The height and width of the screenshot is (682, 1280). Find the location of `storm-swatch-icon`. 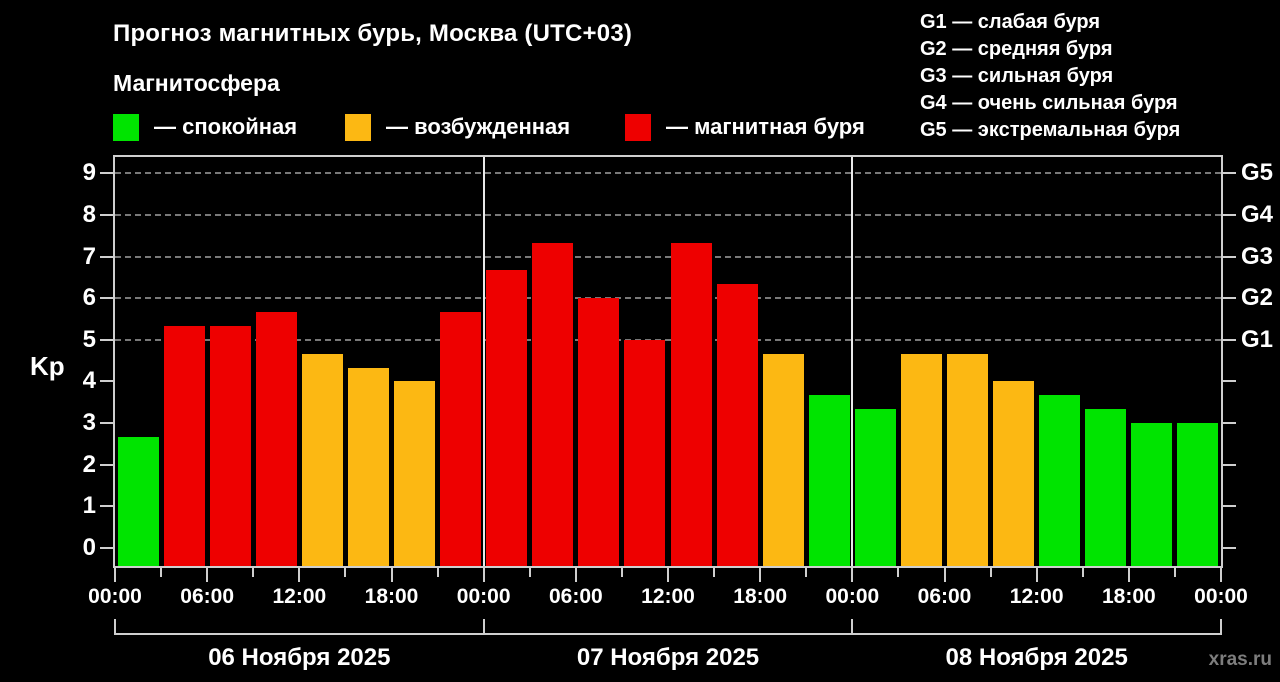

storm-swatch-icon is located at coordinates (638, 127).